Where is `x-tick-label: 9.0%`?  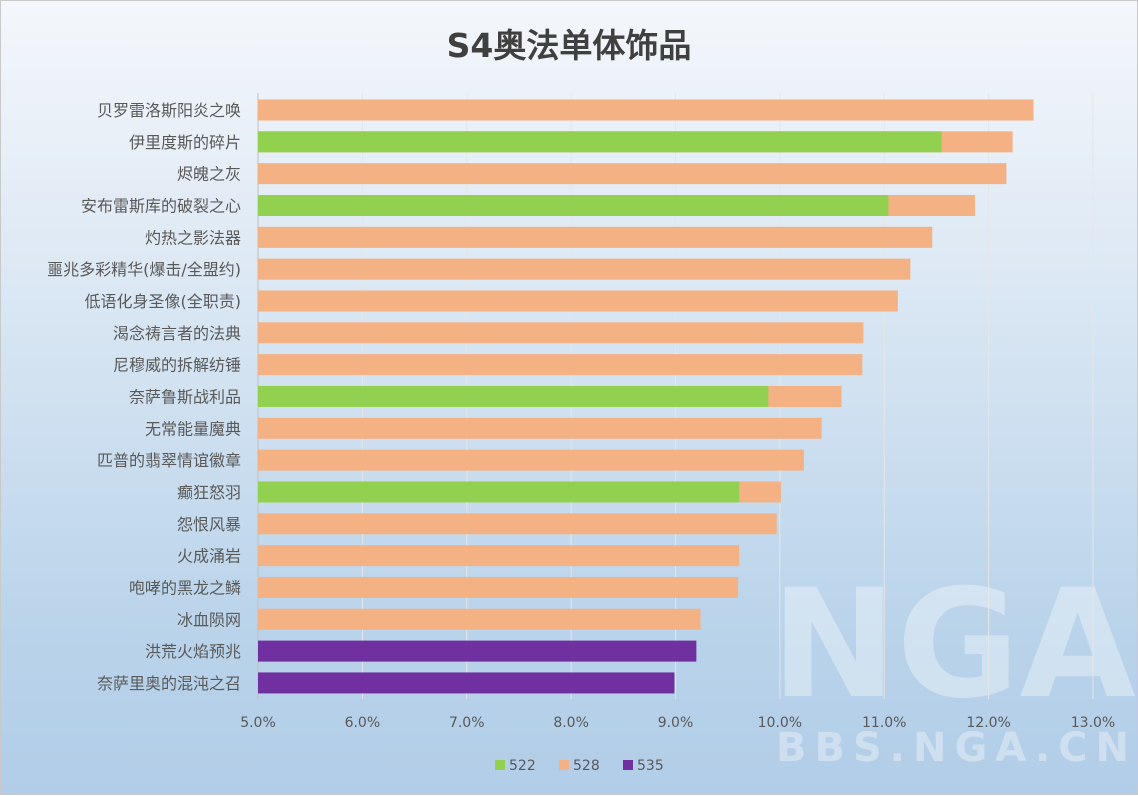
x-tick-label: 9.0% is located at coordinates (676, 723).